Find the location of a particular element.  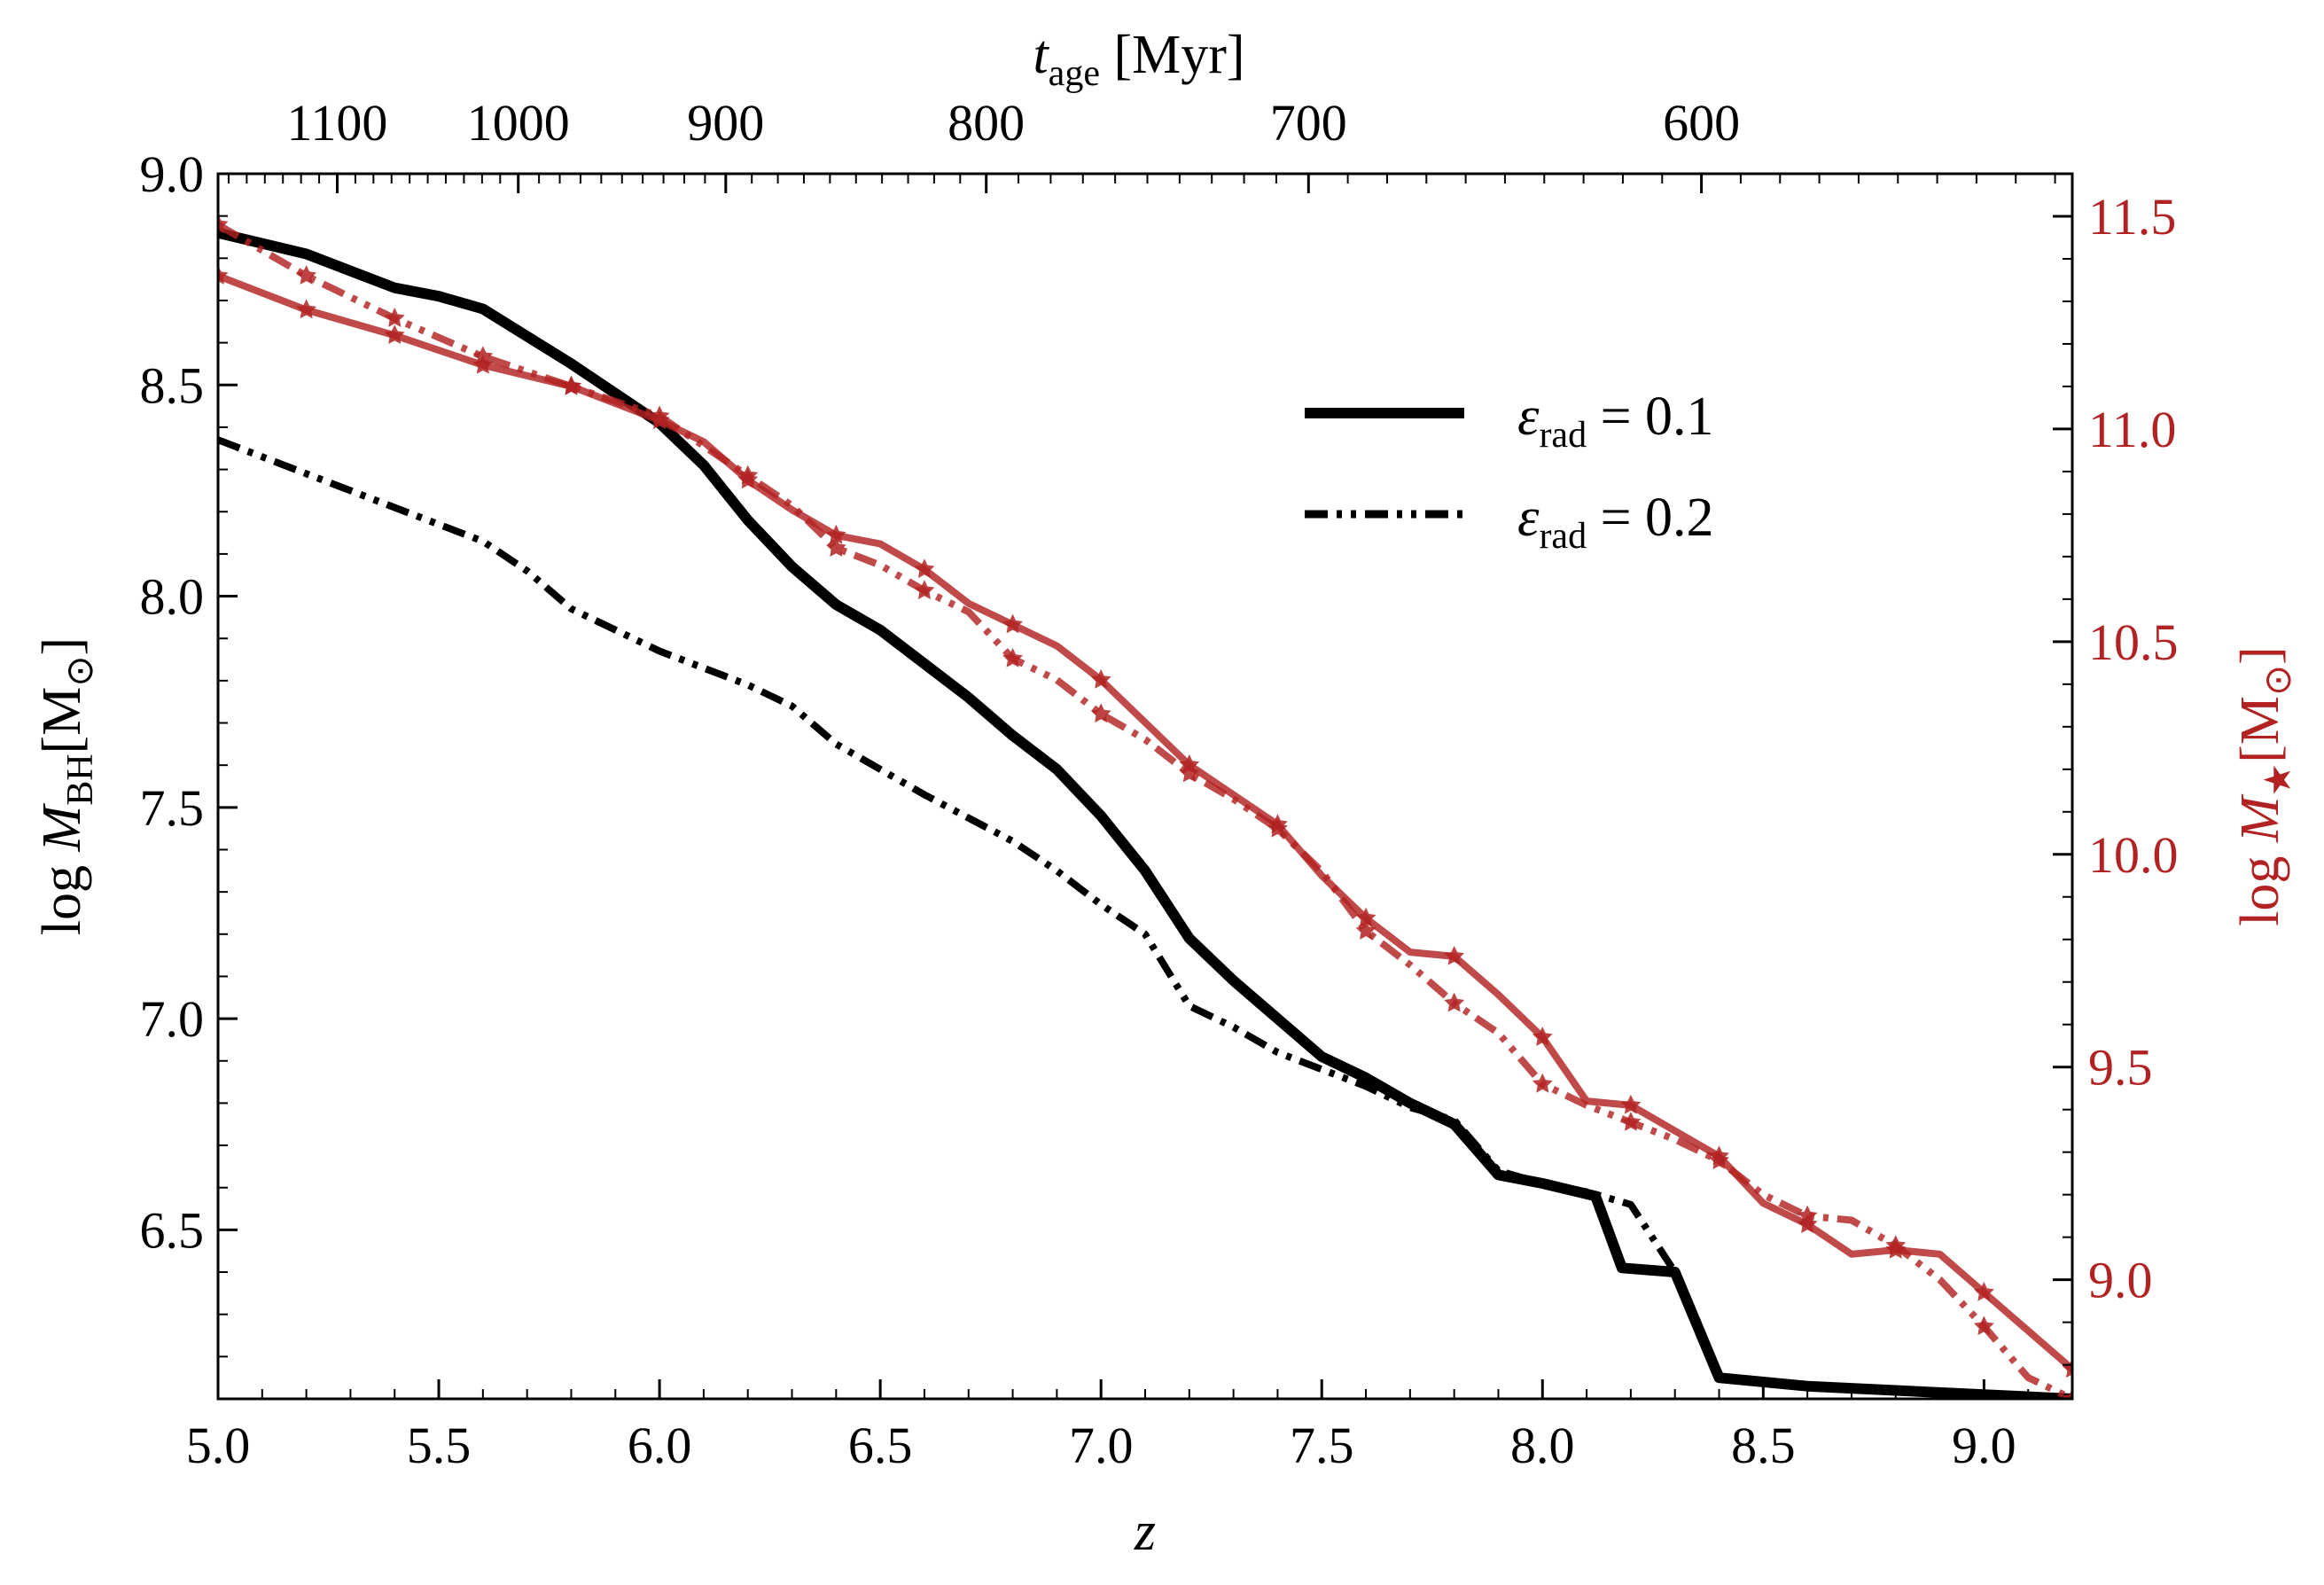

y-tick-label: 6.5 is located at coordinates (173, 1230).